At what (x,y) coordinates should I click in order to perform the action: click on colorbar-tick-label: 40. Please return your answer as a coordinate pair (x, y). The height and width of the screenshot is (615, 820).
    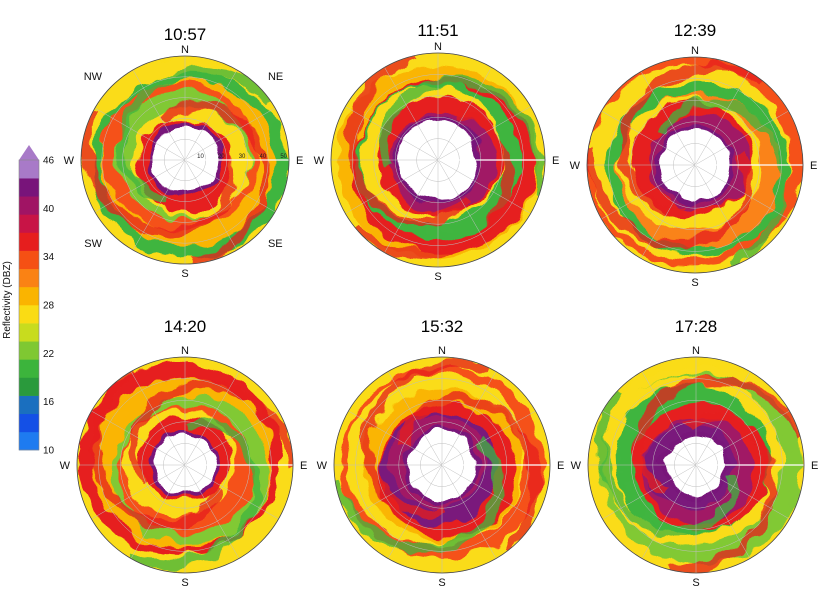
    Looking at the image, I should click on (49, 209).